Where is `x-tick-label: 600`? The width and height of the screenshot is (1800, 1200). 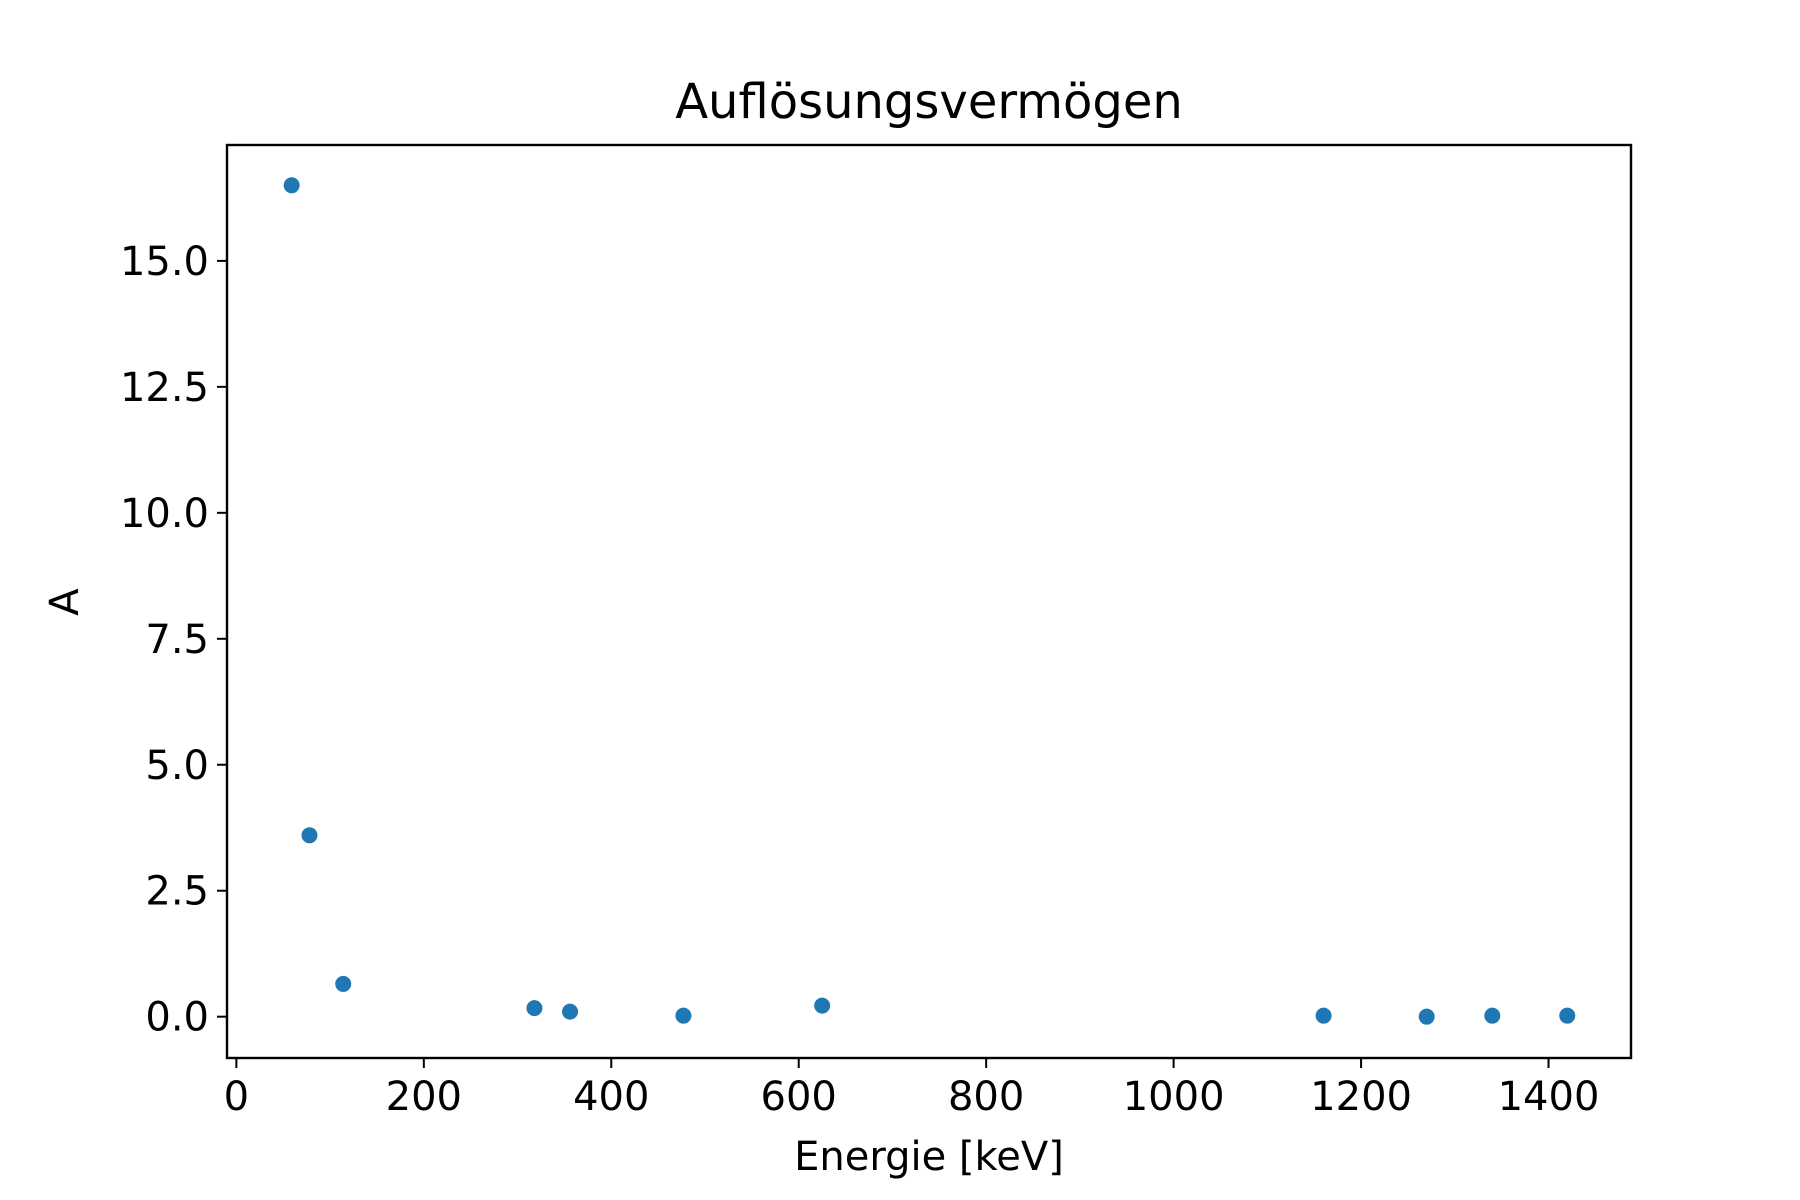 x-tick-label: 600 is located at coordinates (799, 1097).